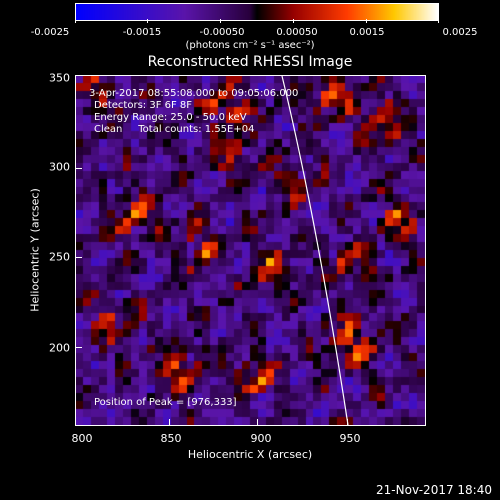 The height and width of the screenshot is (500, 500). Describe the element at coordinates (170, 117) in the screenshot. I see `info-energy-range: Energy Range: 25.0 - 50.0 keV` at that location.